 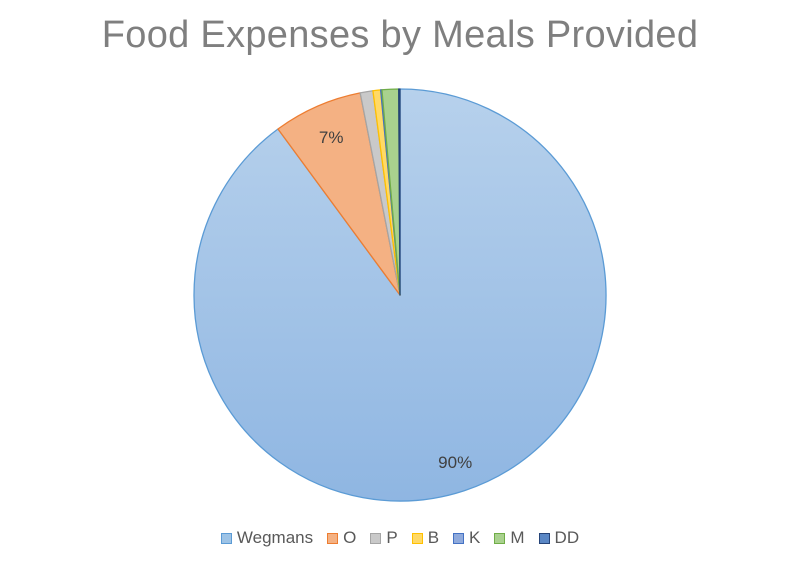 I want to click on legend-label: O, so click(x=350, y=537).